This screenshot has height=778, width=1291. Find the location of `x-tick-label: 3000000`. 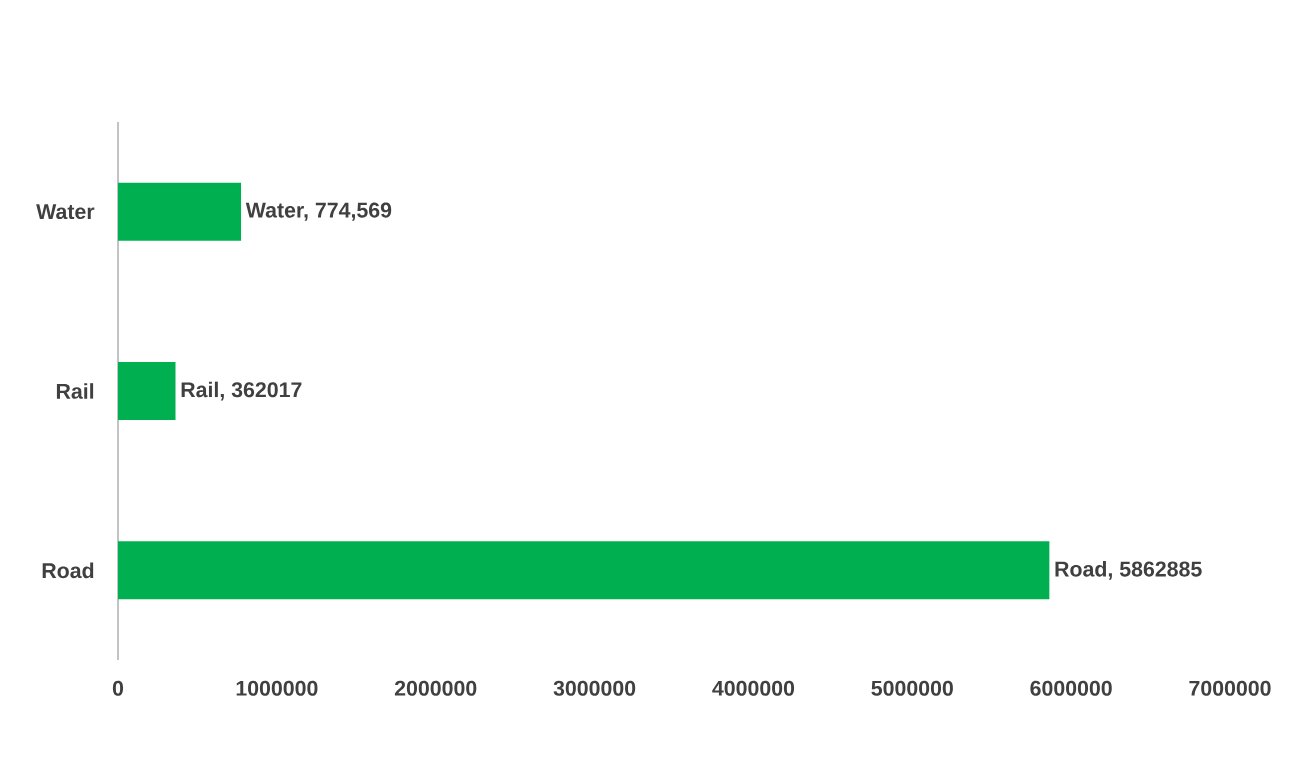

x-tick-label: 3000000 is located at coordinates (594, 688).